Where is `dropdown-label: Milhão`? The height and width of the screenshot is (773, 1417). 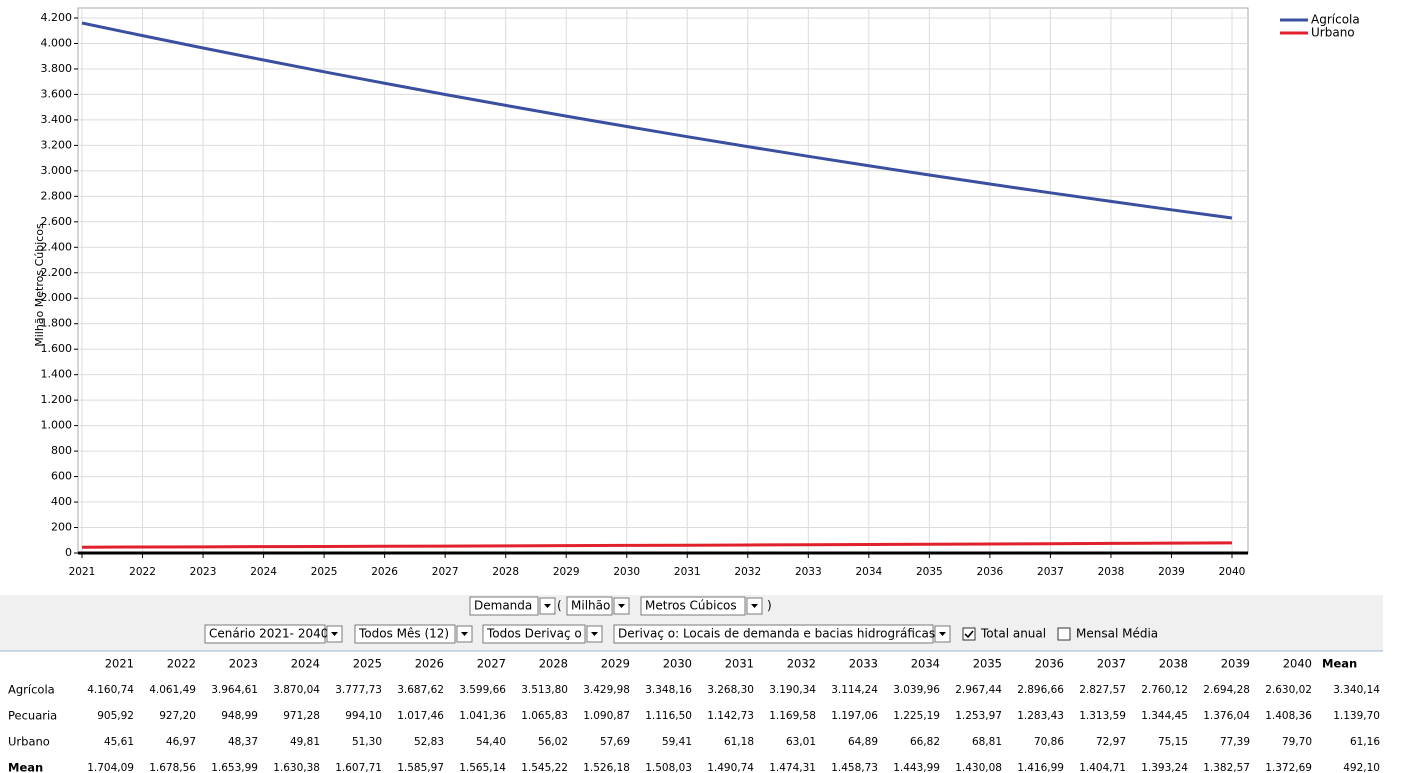
dropdown-label: Milhão is located at coordinates (590, 606).